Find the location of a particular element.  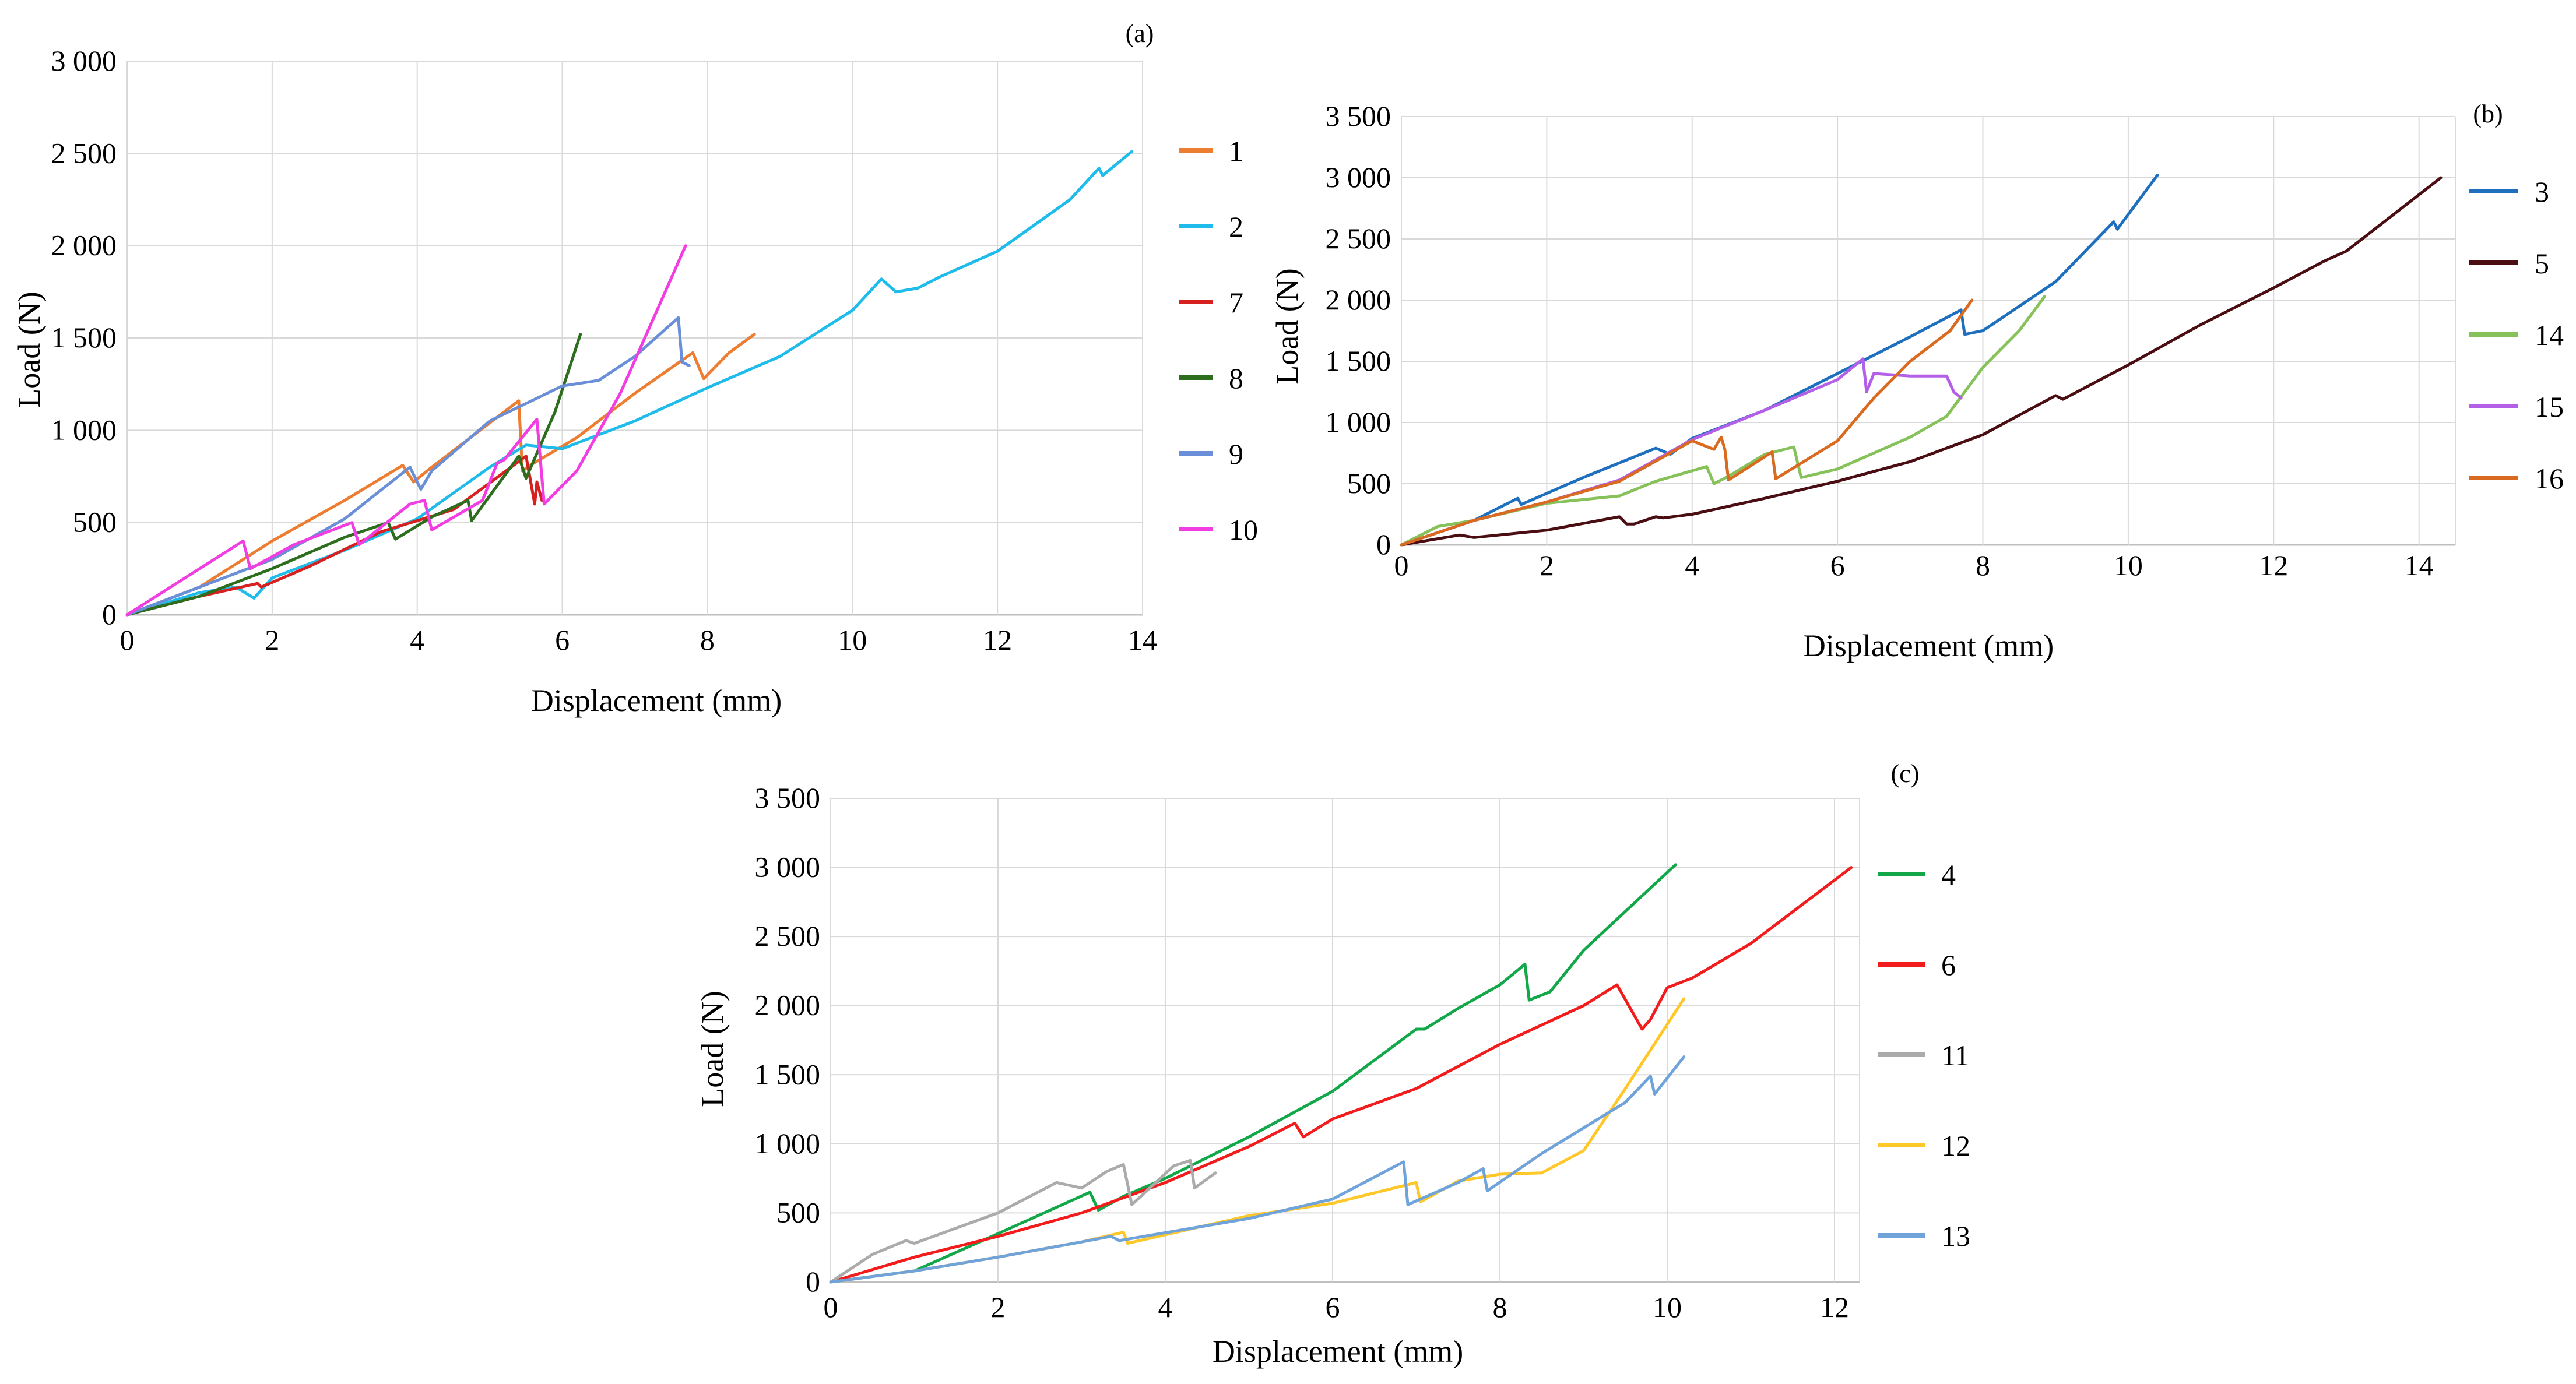

chart-a-series is located at coordinates (629, 383).